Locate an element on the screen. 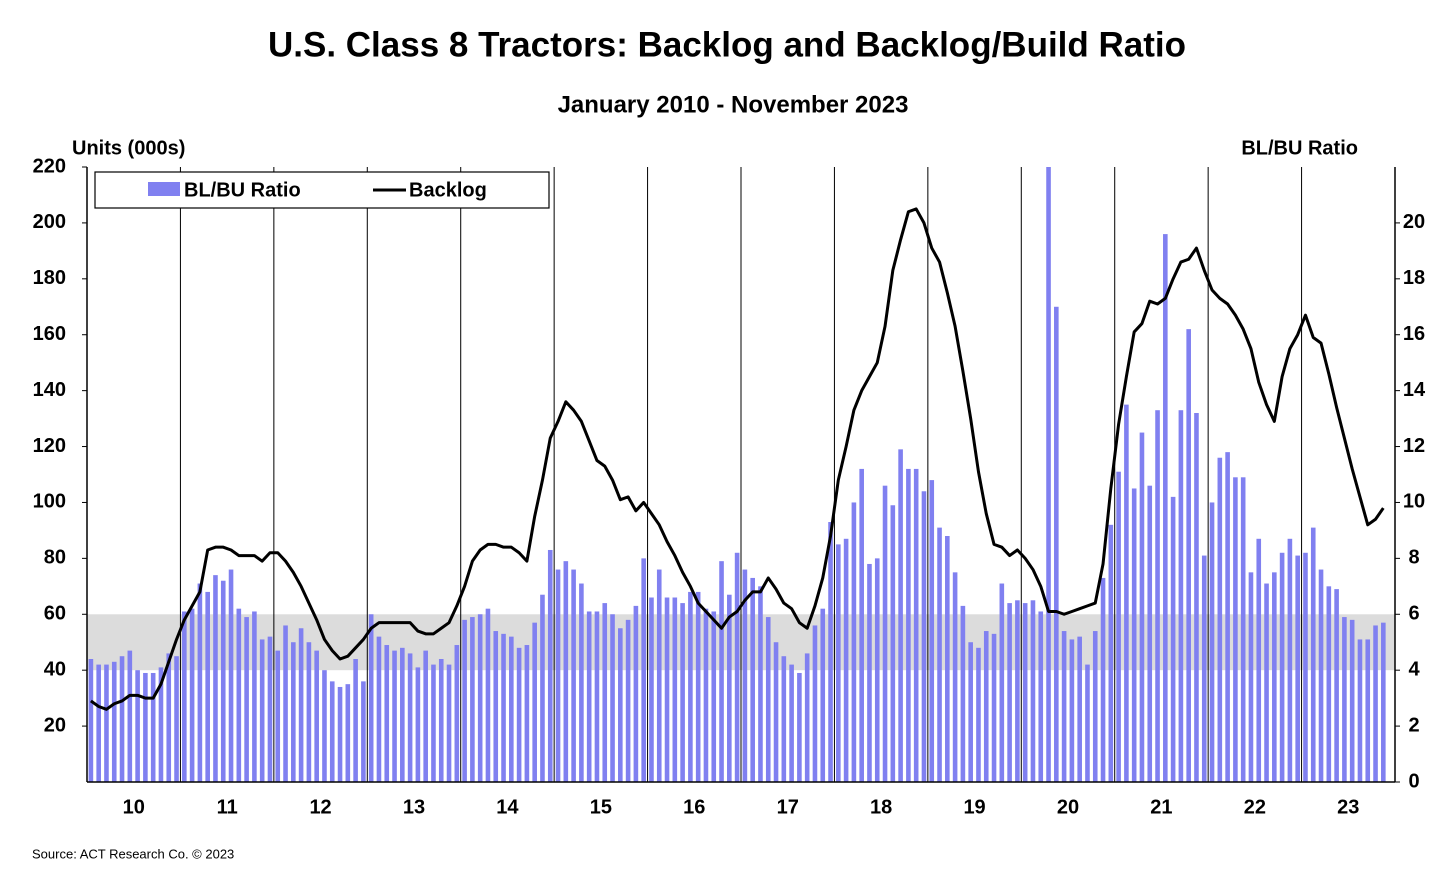 The image size is (1454, 879). x-tick-label: 18 is located at coordinates (881, 807).